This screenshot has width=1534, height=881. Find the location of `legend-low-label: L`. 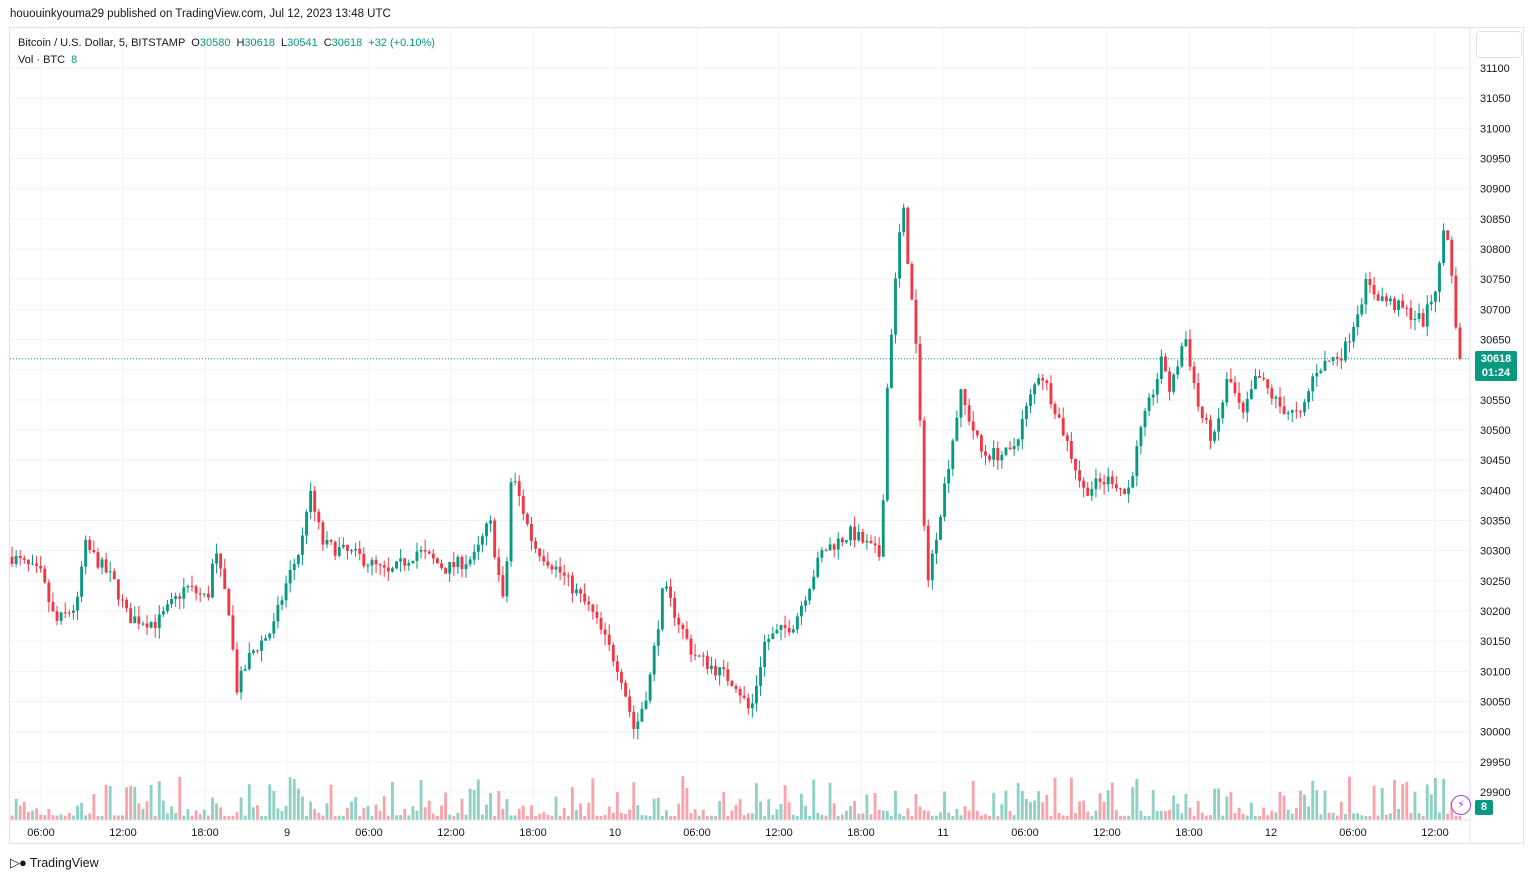

legend-low-label: L is located at coordinates (284, 43).